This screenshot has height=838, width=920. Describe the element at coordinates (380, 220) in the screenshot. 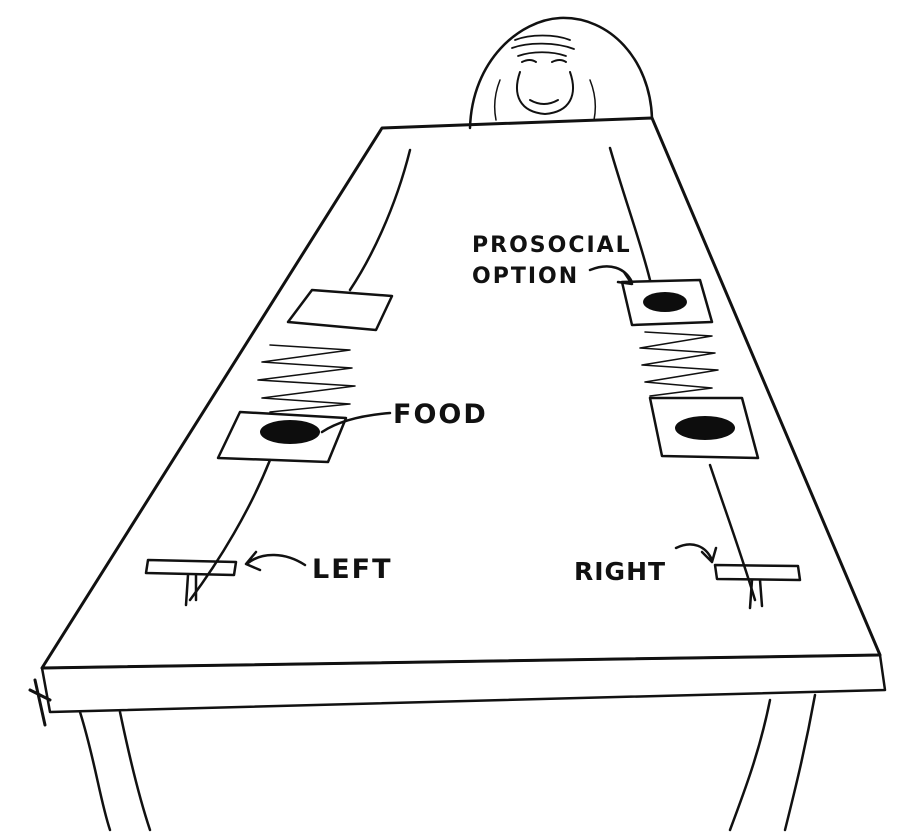

I see `left-string-upper` at that location.